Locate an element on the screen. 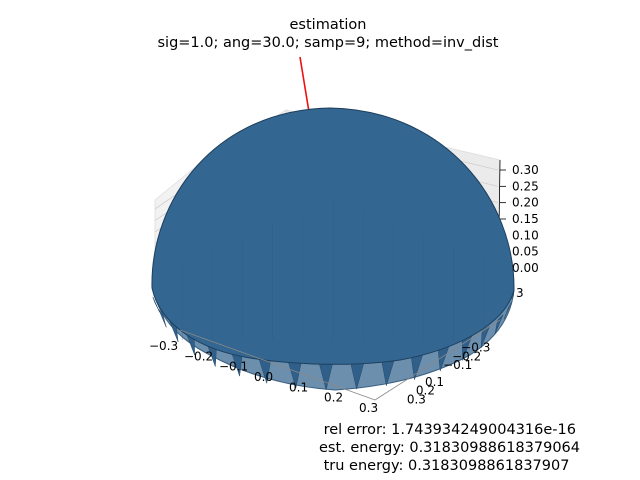  est-energy-text: est. energy: 0.31830988618379064 is located at coordinates (450, 448).